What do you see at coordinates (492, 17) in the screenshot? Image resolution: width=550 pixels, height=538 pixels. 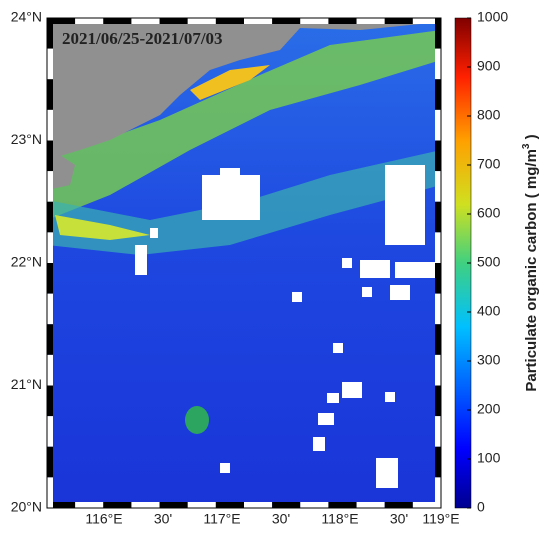 I see `colorbar-tick-label: 1000` at bounding box center [492, 17].